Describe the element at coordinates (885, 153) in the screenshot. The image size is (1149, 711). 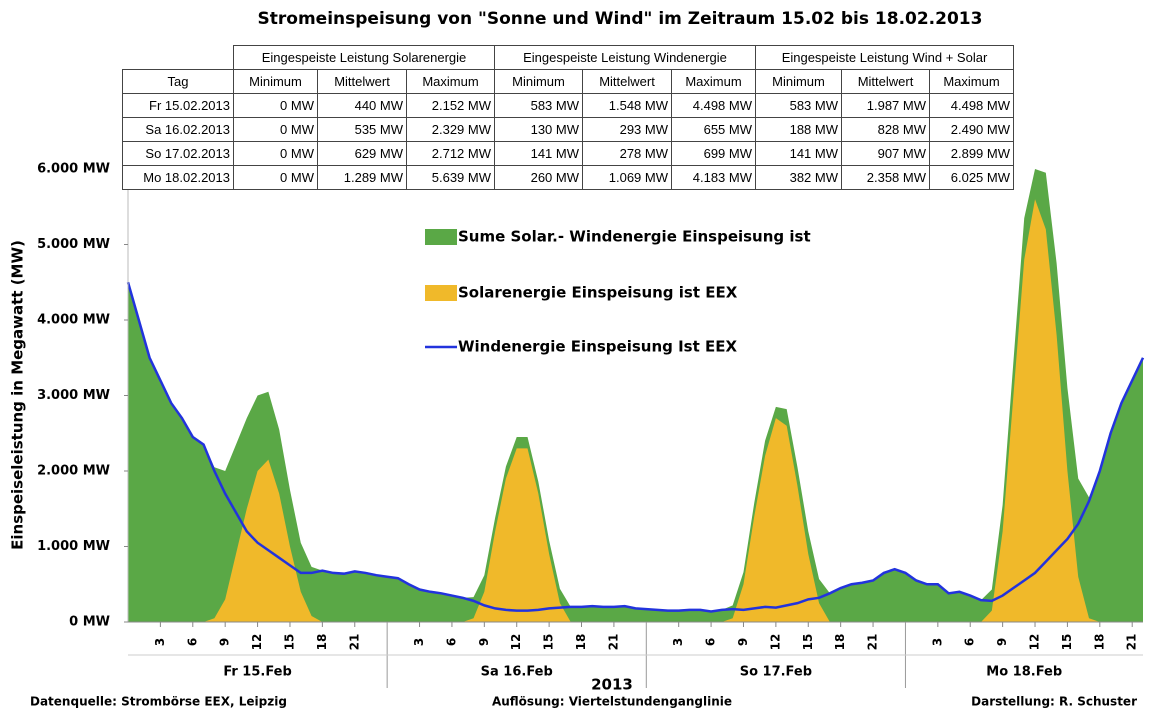
I see `table-cell: 907 MW` at that location.